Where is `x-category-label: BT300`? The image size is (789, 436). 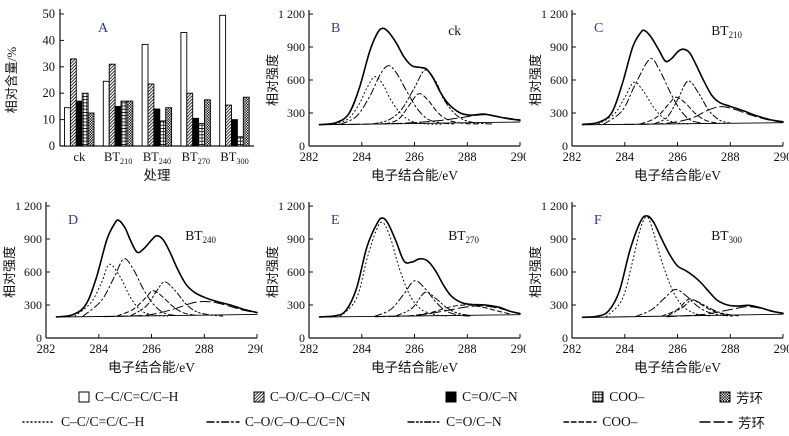
x-category-label: BT300 is located at coordinates (234, 158).